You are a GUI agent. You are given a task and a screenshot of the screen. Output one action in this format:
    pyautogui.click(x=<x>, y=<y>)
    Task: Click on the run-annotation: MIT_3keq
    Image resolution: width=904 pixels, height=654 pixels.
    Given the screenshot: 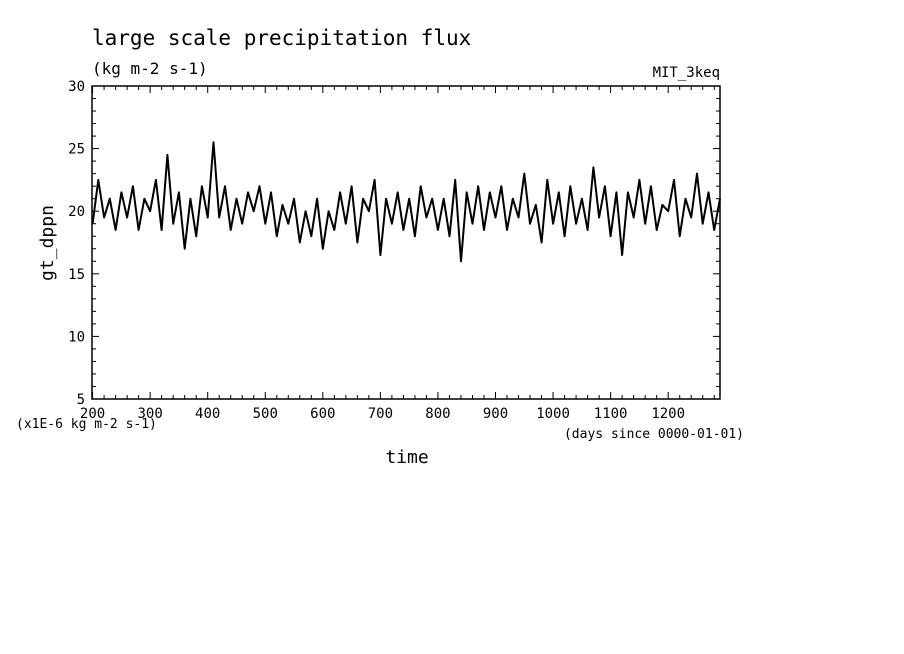 What is the action you would take?
    pyautogui.click(x=686, y=73)
    